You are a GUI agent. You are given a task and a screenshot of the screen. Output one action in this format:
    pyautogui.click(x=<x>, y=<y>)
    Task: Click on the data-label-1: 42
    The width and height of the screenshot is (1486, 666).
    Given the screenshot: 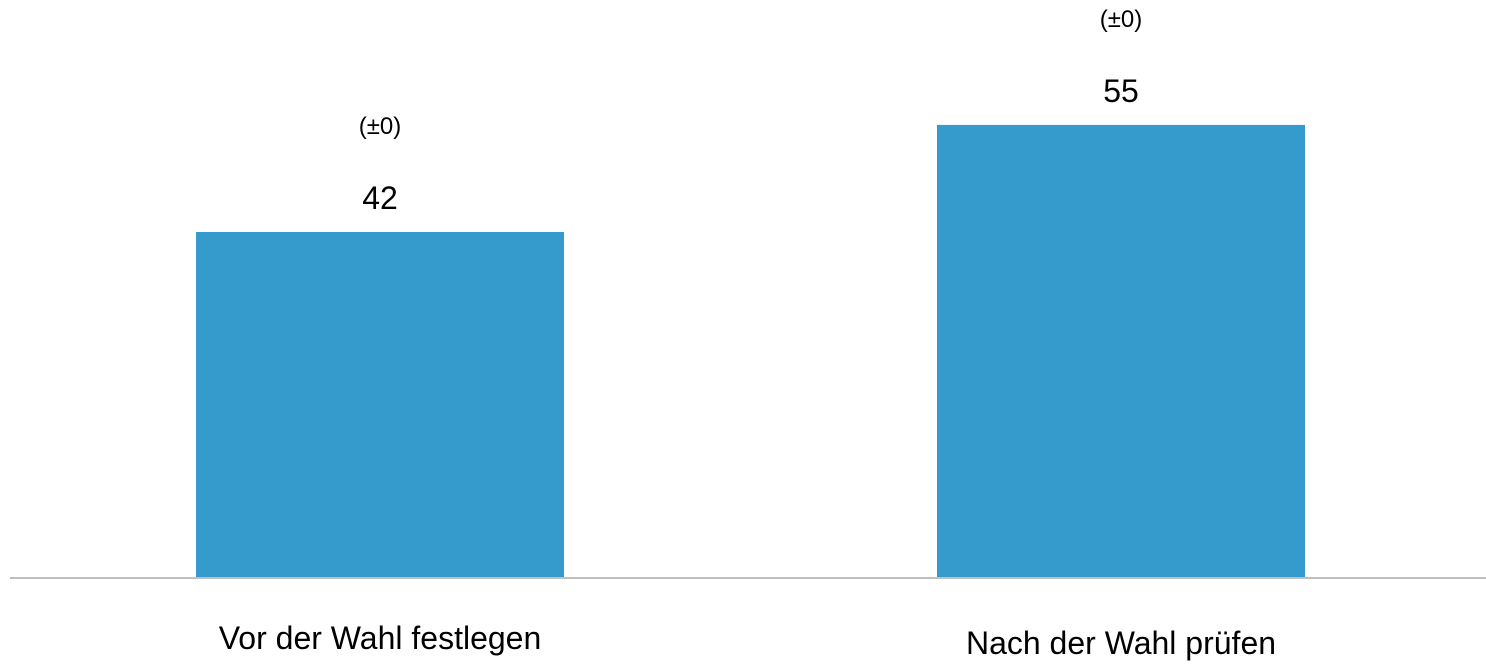 What is the action you would take?
    pyautogui.click(x=380, y=198)
    